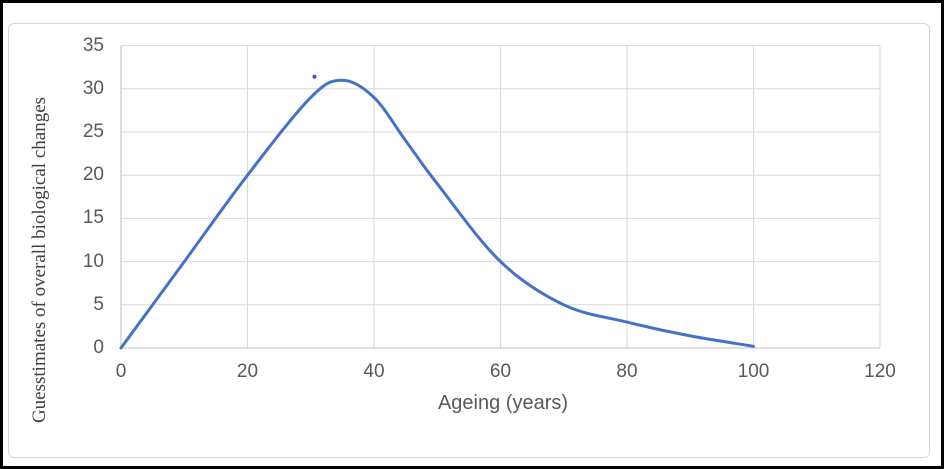 The height and width of the screenshot is (469, 944). I want to click on stray-data-point, so click(314, 76).